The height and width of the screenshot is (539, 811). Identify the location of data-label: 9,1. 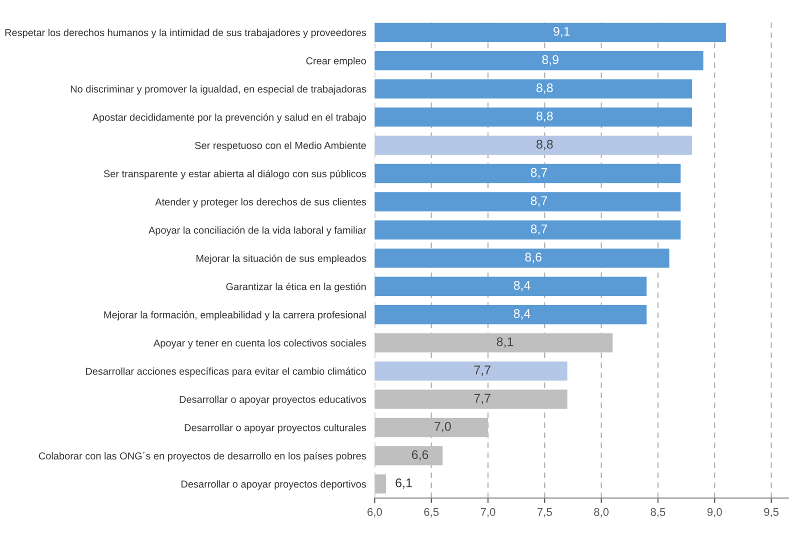
(562, 32).